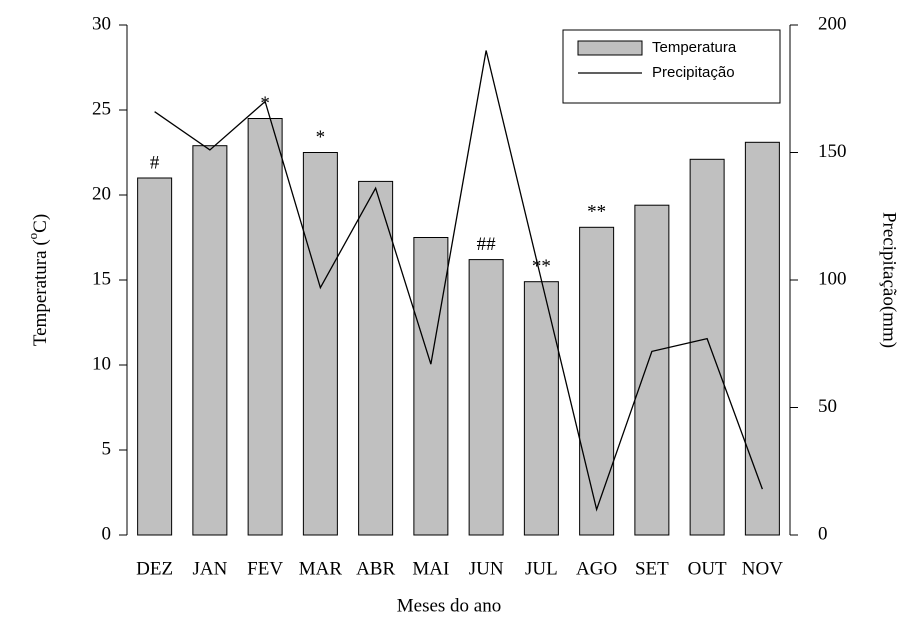 This screenshot has width=902, height=623. What do you see at coordinates (209, 568) in the screenshot?
I see `x-tick-label: JAN` at bounding box center [209, 568].